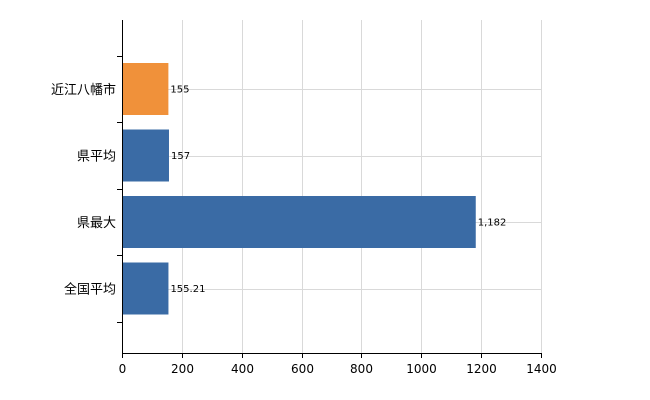 The width and height of the screenshot is (650, 400). I want to click on x-tick-label: 1200, so click(481, 369).